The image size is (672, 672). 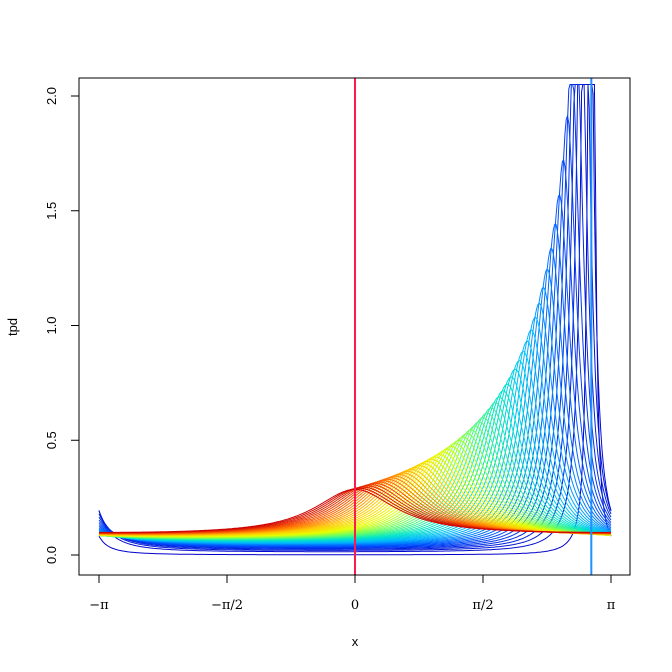 What do you see at coordinates (51, 96) in the screenshot?
I see `y-tick-label: 2.0` at bounding box center [51, 96].